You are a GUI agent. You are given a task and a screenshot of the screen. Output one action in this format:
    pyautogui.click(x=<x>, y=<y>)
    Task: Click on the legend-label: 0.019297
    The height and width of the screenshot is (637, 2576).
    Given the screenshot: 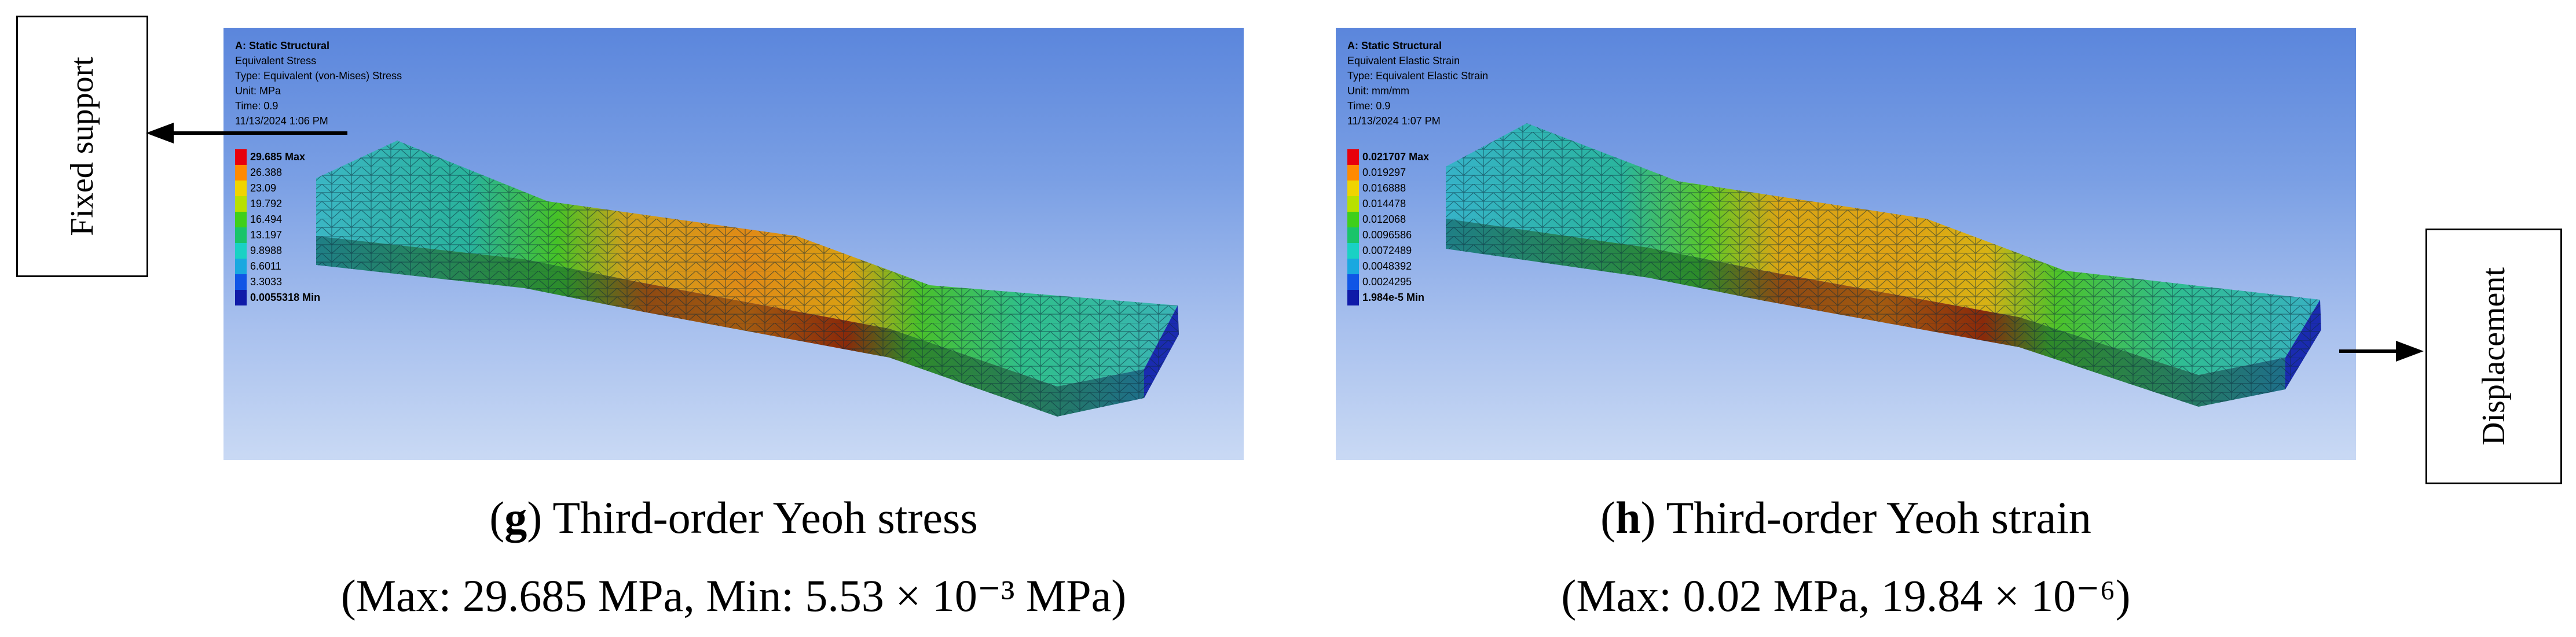 What is the action you would take?
    pyautogui.click(x=1384, y=172)
    